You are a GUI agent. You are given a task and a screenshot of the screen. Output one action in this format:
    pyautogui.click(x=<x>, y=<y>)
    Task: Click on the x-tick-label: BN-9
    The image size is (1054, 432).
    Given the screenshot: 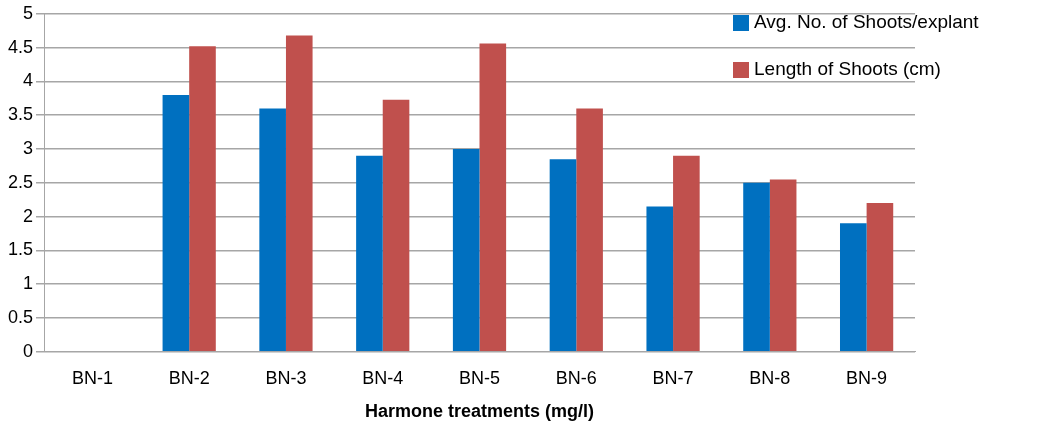 What is the action you would take?
    pyautogui.click(x=867, y=377)
    